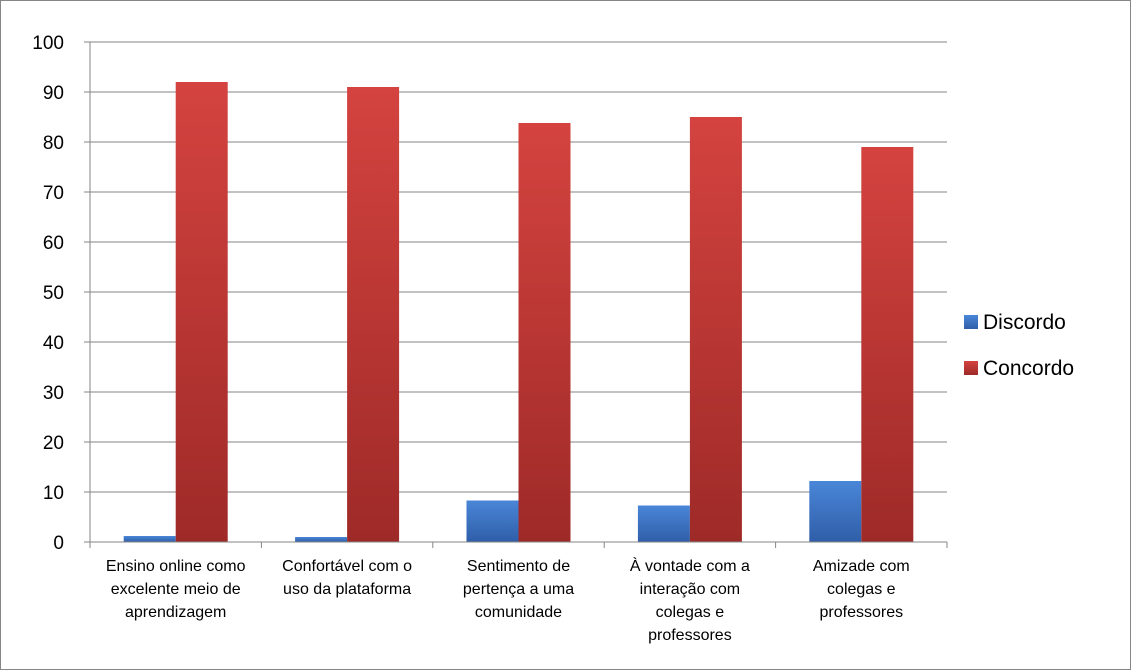  What do you see at coordinates (1019, 345) in the screenshot?
I see `legend: Discordo Concordo` at bounding box center [1019, 345].